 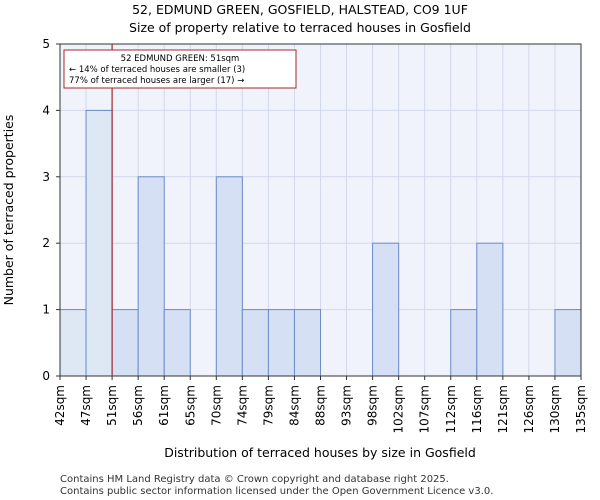 I want to click on x-tick-label: 98sqm, so click(x=373, y=405).